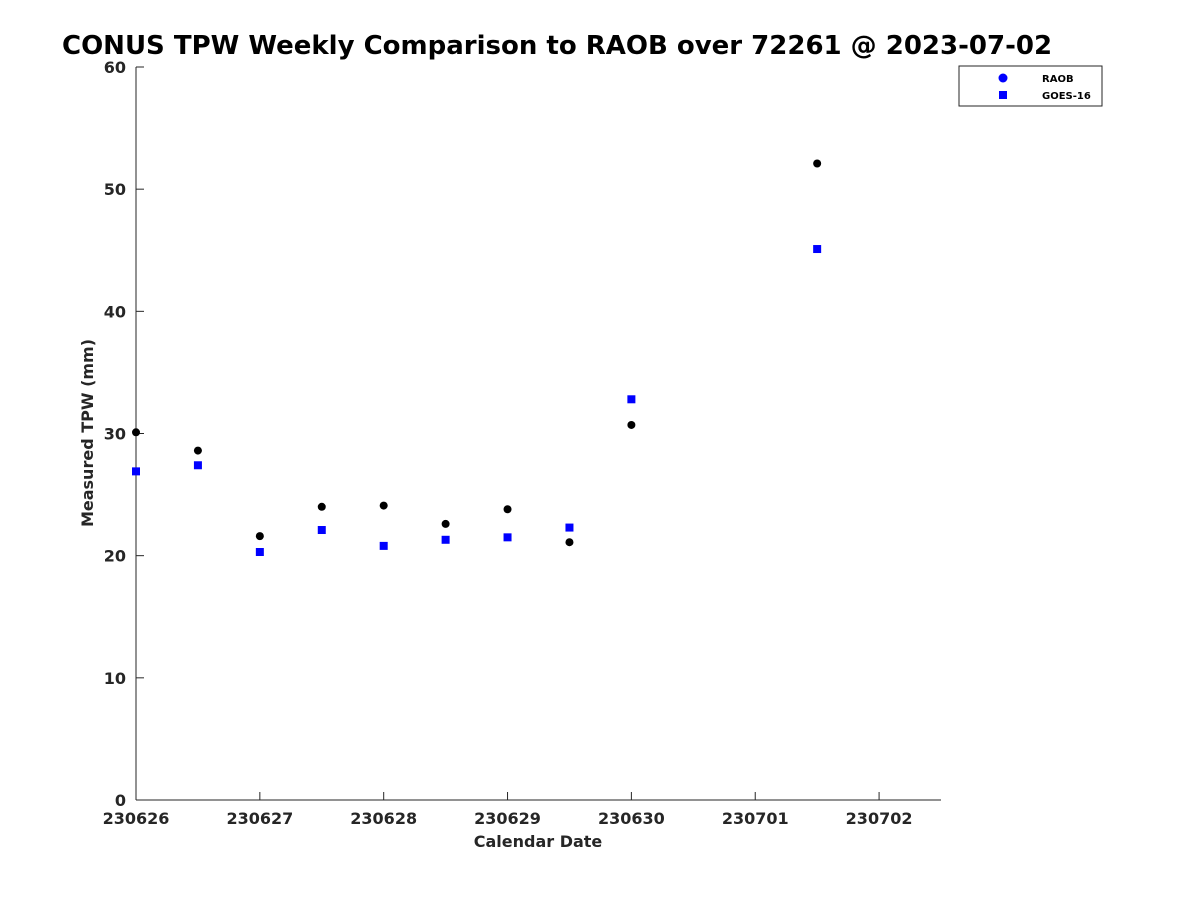  I want to click on y-tick-label: 30, so click(115, 434).